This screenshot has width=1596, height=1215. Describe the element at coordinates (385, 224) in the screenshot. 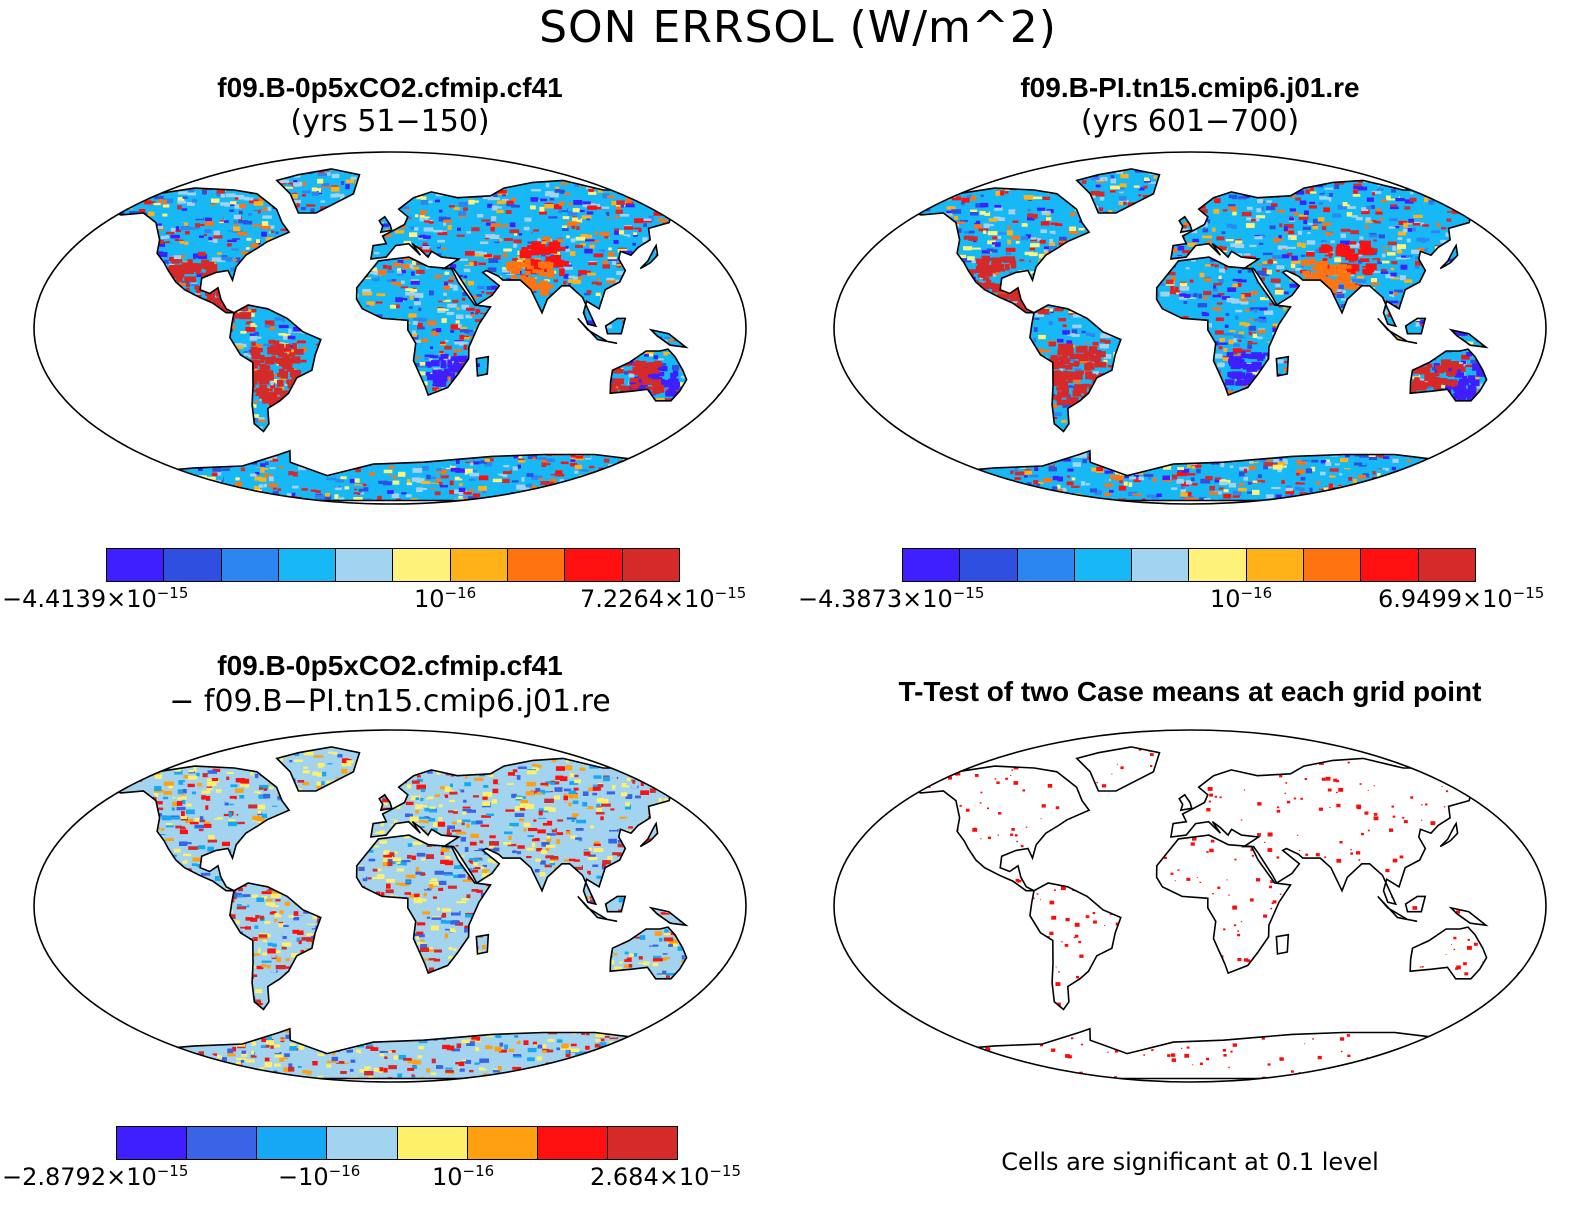

I see `map-case1-coast-uk` at that location.